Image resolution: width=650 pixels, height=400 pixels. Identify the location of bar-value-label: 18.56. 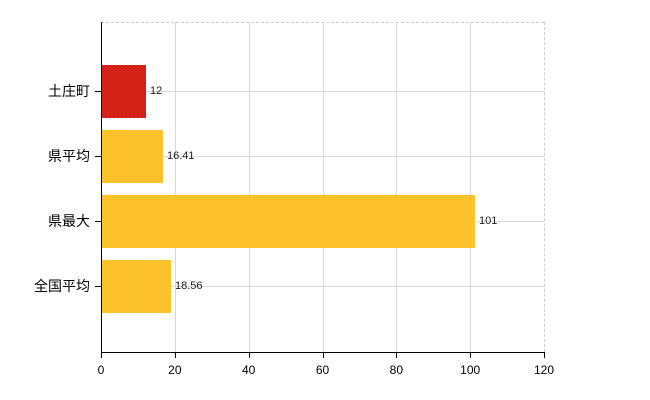
(189, 286).